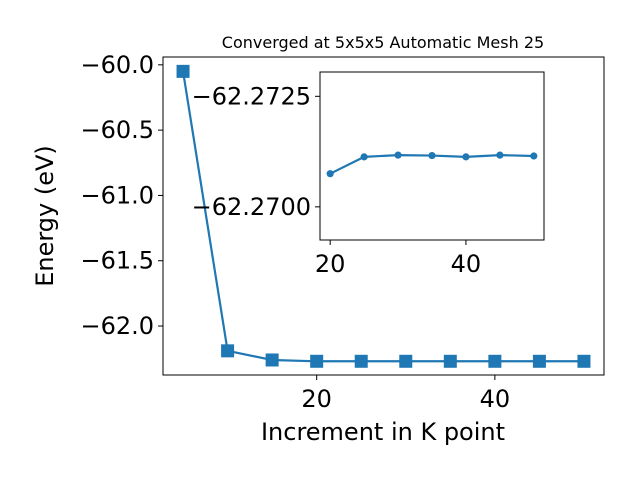  Describe the element at coordinates (495, 399) in the screenshot. I see `main-x-tick-label: 40` at that location.